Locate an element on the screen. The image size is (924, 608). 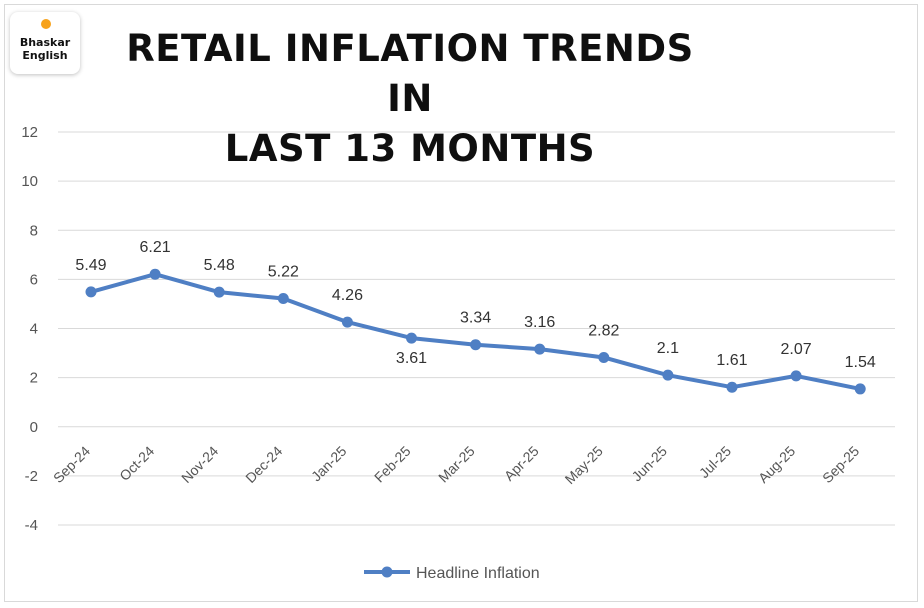
x-tick-label: Aug-25 is located at coordinates (776, 464).